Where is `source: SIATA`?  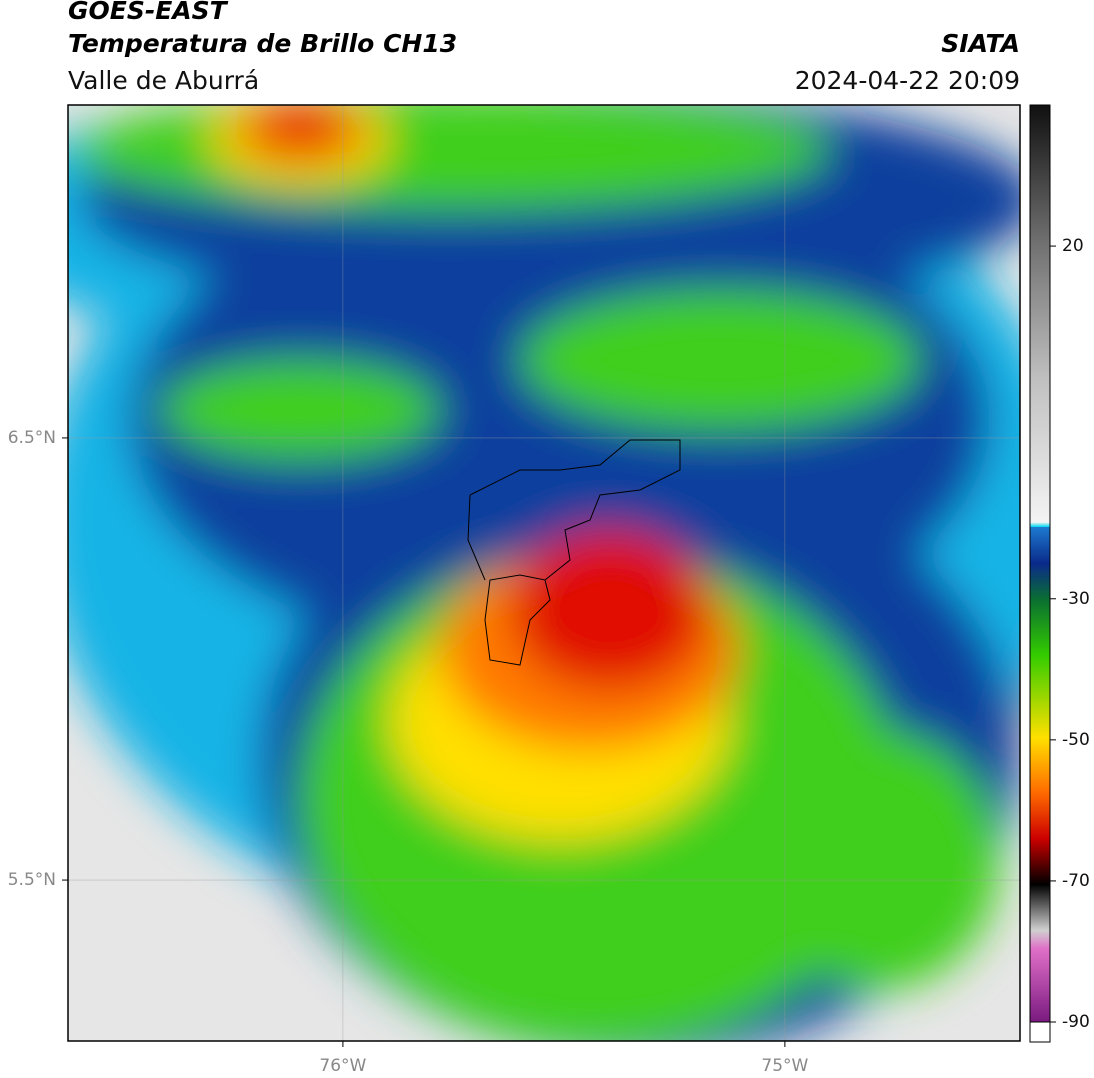
source: SIATA is located at coordinates (980, 43).